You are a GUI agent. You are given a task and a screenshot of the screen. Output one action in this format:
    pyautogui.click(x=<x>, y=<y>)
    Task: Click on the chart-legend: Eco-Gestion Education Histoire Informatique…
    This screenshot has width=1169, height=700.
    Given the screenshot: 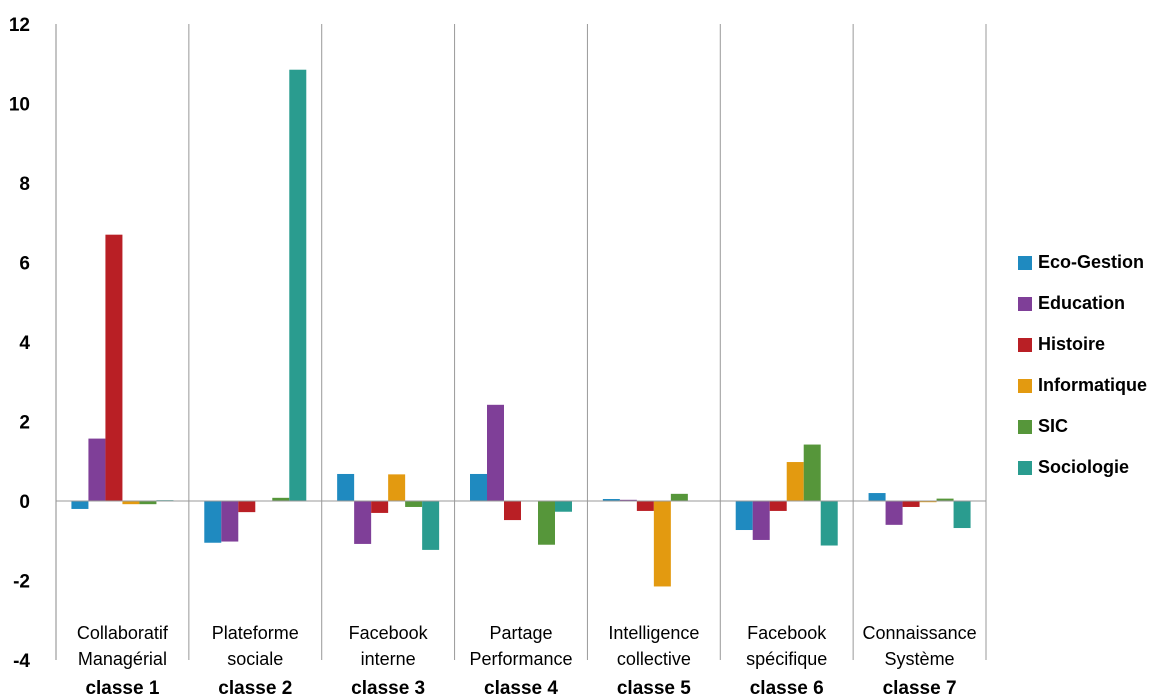 What is the action you would take?
    pyautogui.click(x=1082, y=365)
    